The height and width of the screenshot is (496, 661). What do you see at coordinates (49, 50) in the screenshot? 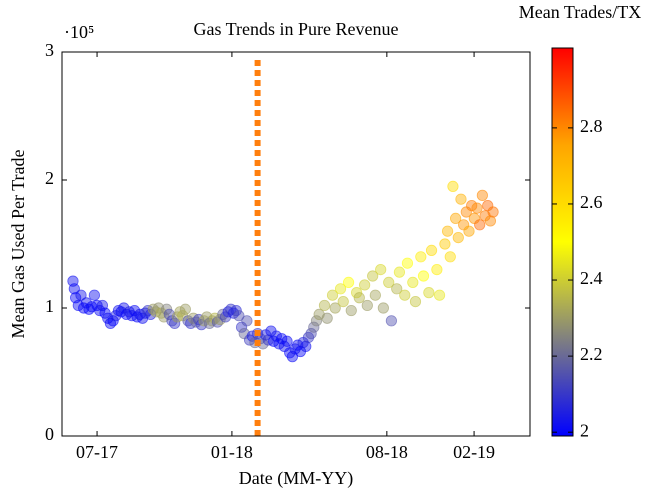
I see `y-tick-label: 3` at bounding box center [49, 50].